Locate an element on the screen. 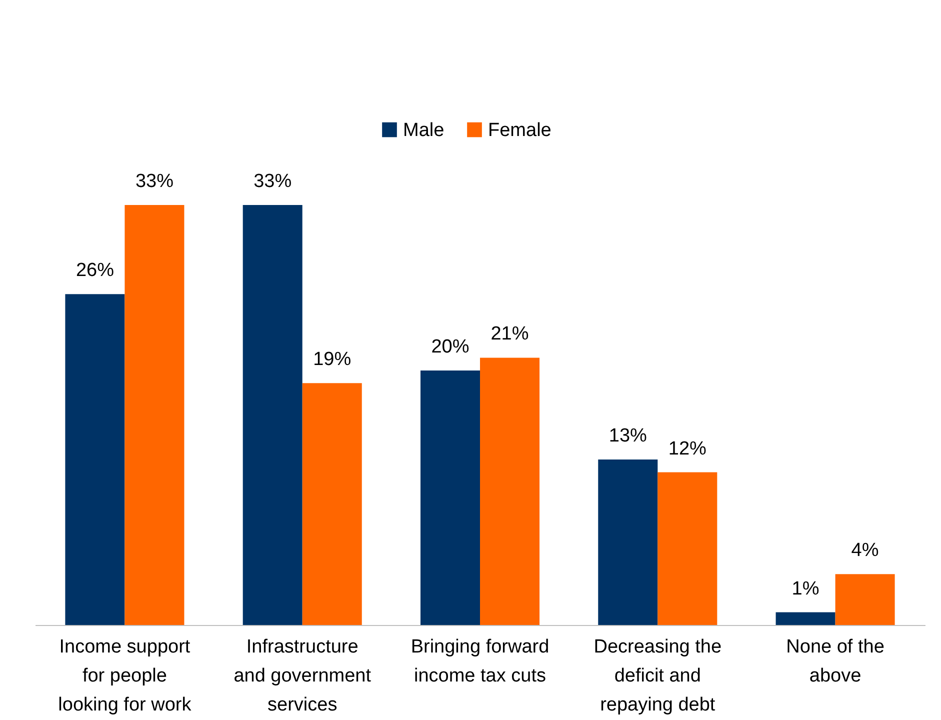 This screenshot has width=941, height=720. x-tick-label: Decreasing the deficit and repaying debt is located at coordinates (658, 676).